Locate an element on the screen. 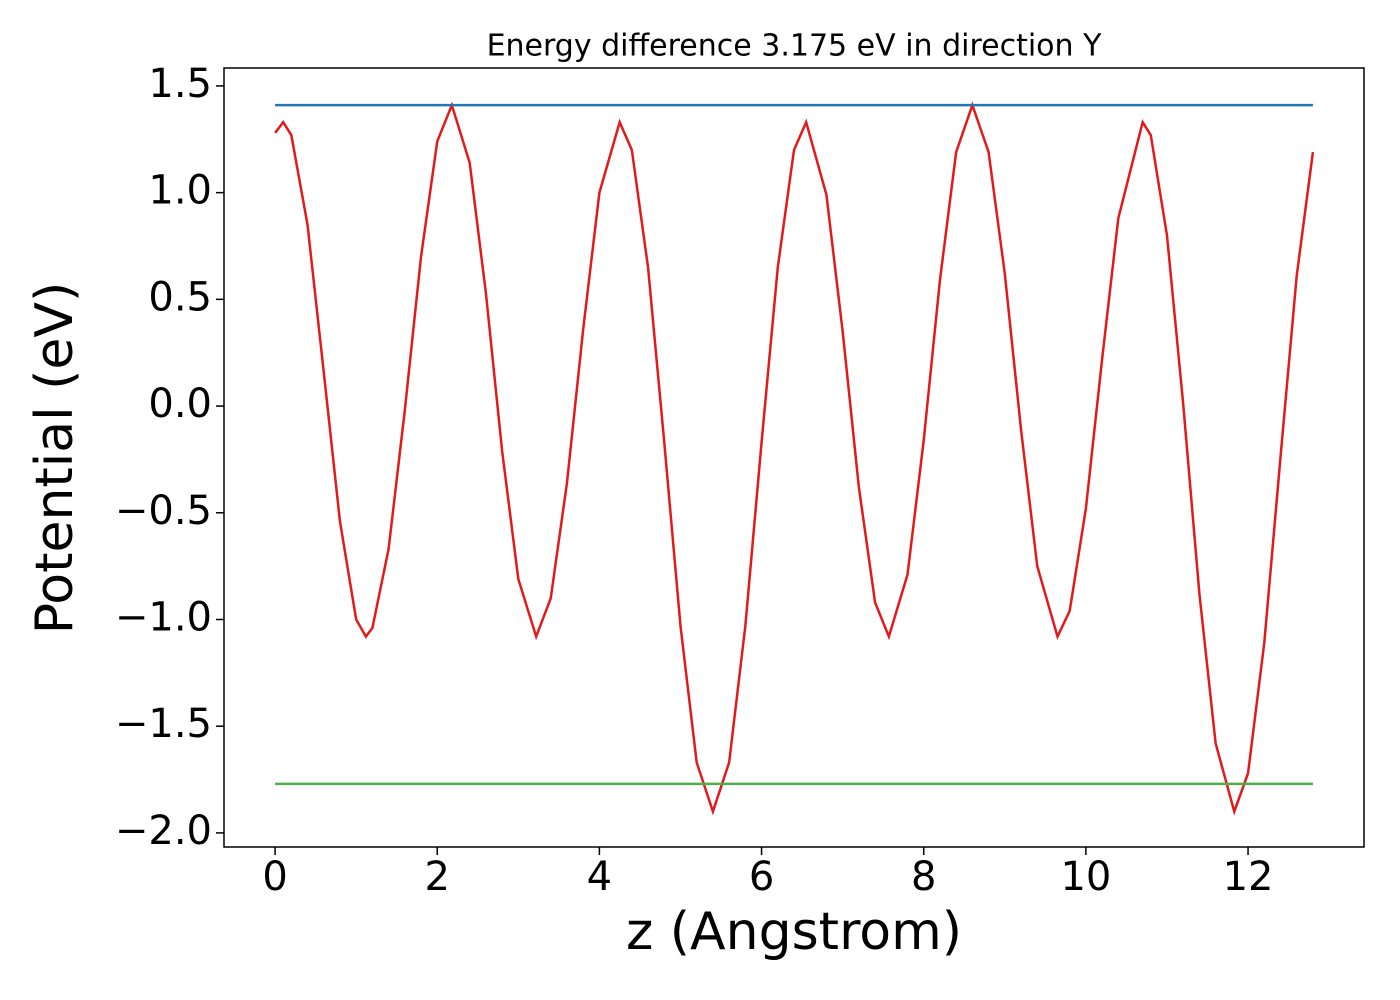 This screenshot has height=1000, width=1400. y-axis-label: Potential (eV) is located at coordinates (55, 458).